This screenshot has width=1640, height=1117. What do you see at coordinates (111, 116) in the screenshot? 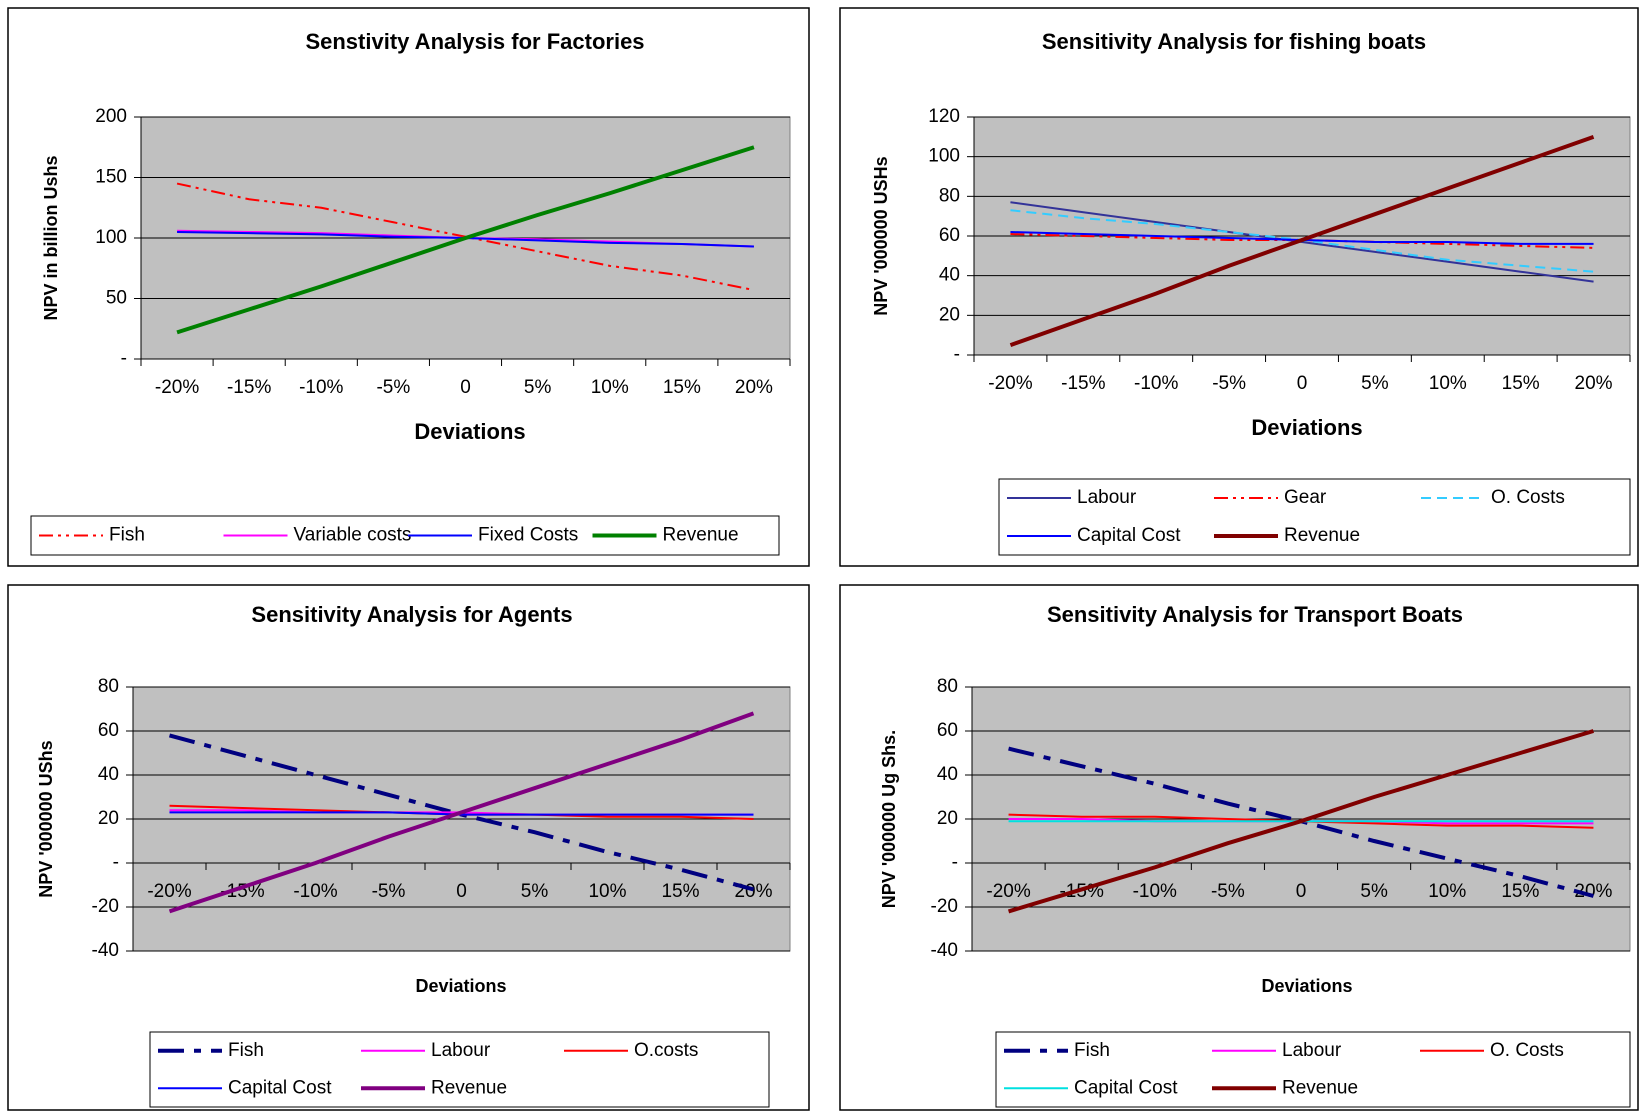
I see `y-tick-label: 200` at bounding box center [111, 116].